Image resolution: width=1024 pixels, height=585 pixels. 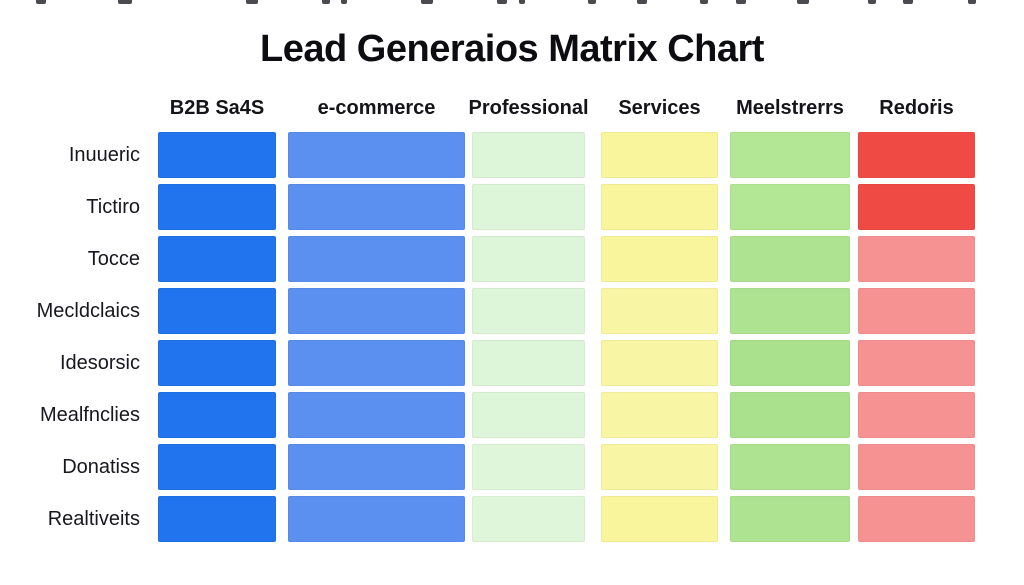 I want to click on column-header: Meelstrerrs, so click(x=790, y=108).